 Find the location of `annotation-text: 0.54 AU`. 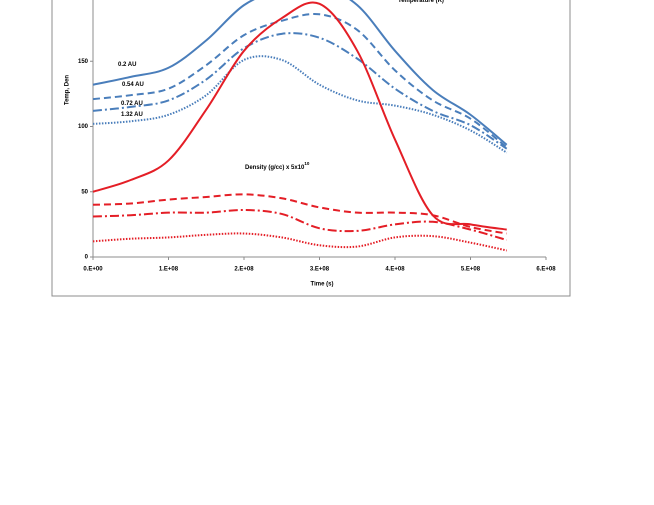

annotation-text: 0.54 AU is located at coordinates (133, 85).